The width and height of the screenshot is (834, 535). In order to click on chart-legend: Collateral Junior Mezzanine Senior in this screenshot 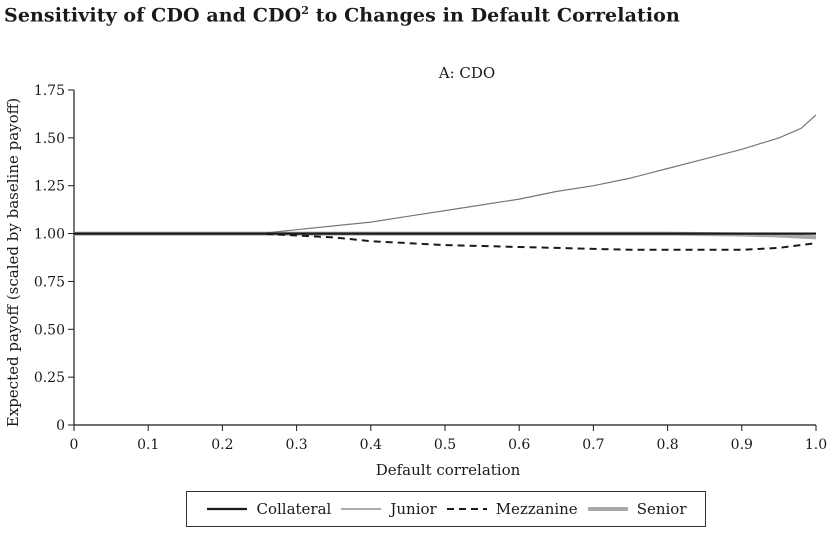, I will do `click(446, 509)`.